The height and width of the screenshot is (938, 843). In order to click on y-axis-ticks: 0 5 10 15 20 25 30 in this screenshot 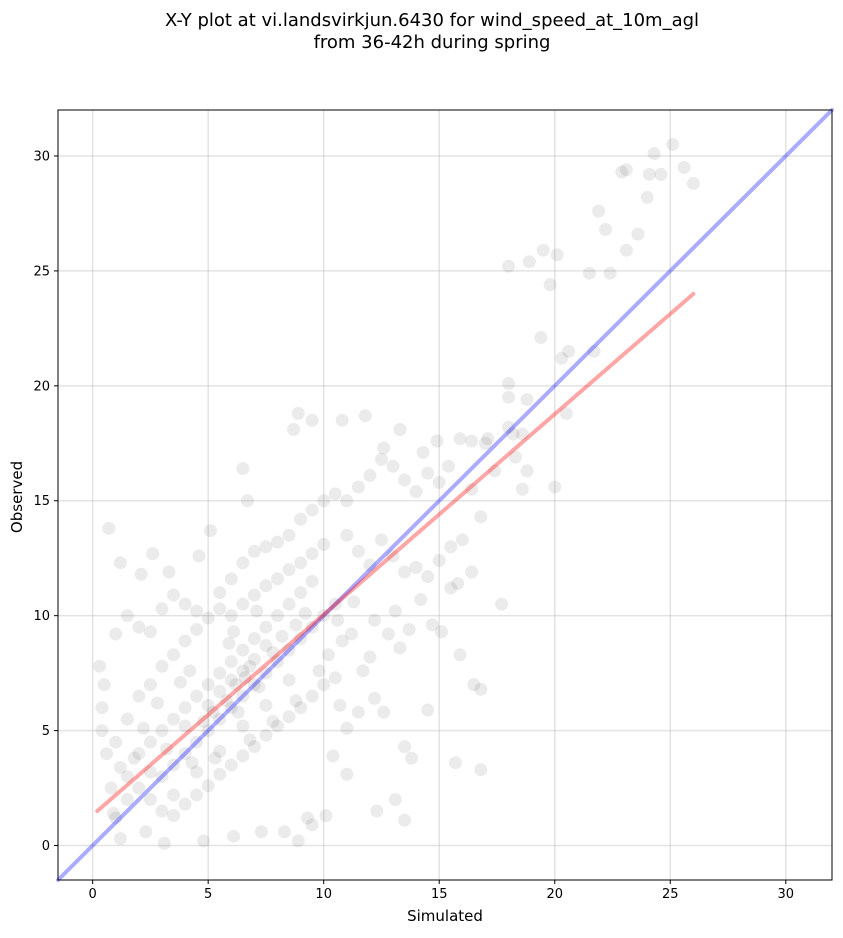, I will do `click(45, 501)`.